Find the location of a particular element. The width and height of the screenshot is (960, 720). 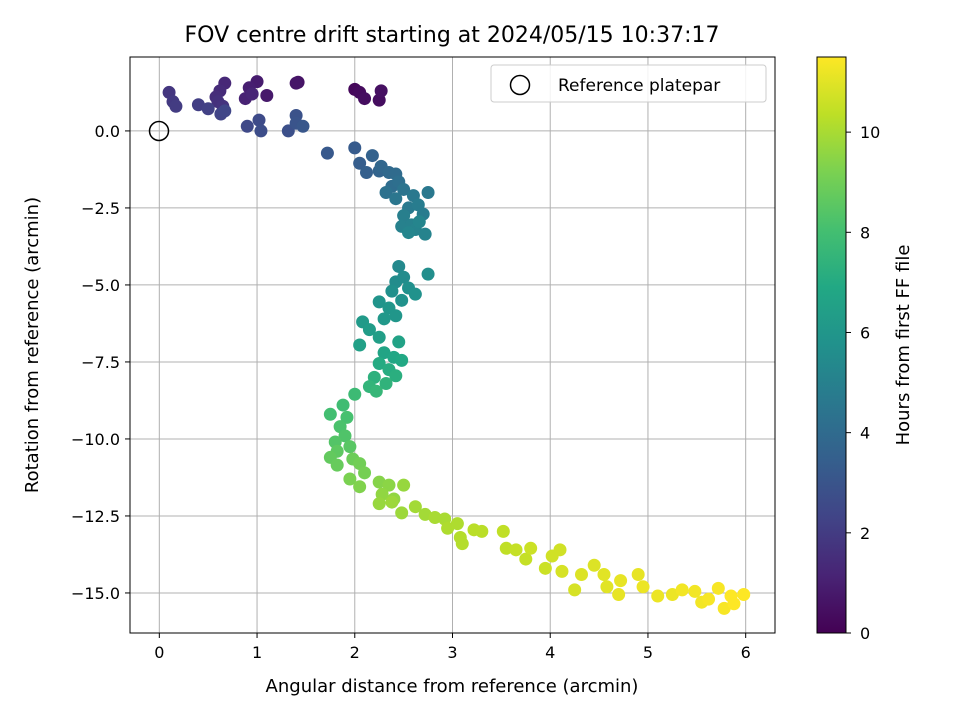

y-tick-label: −15.0 is located at coordinates (95, 593).